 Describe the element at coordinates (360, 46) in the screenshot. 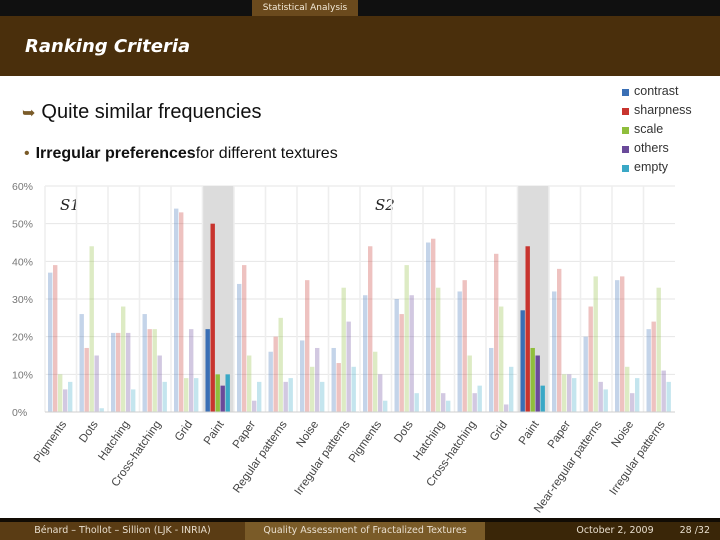

I see `slide-header: Ranking Criteria` at that location.